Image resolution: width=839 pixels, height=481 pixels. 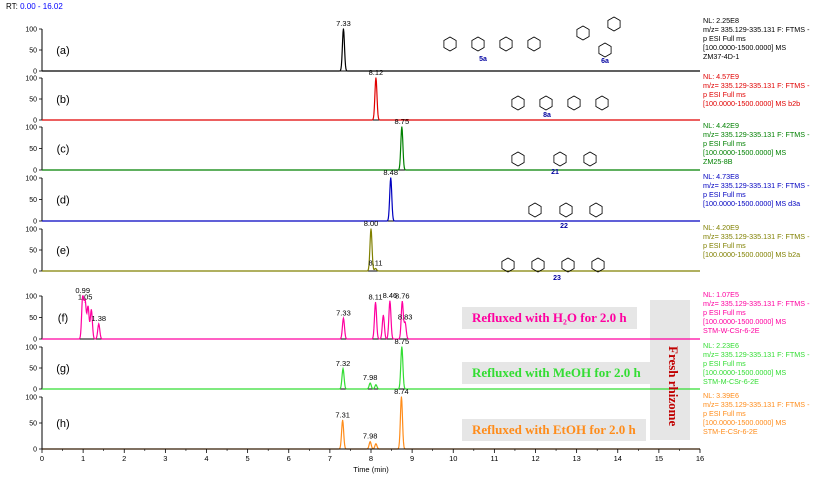 What do you see at coordinates (721, 345) in the screenshot?
I see `trace-info-line: NL: 2.23E6` at bounding box center [721, 345].